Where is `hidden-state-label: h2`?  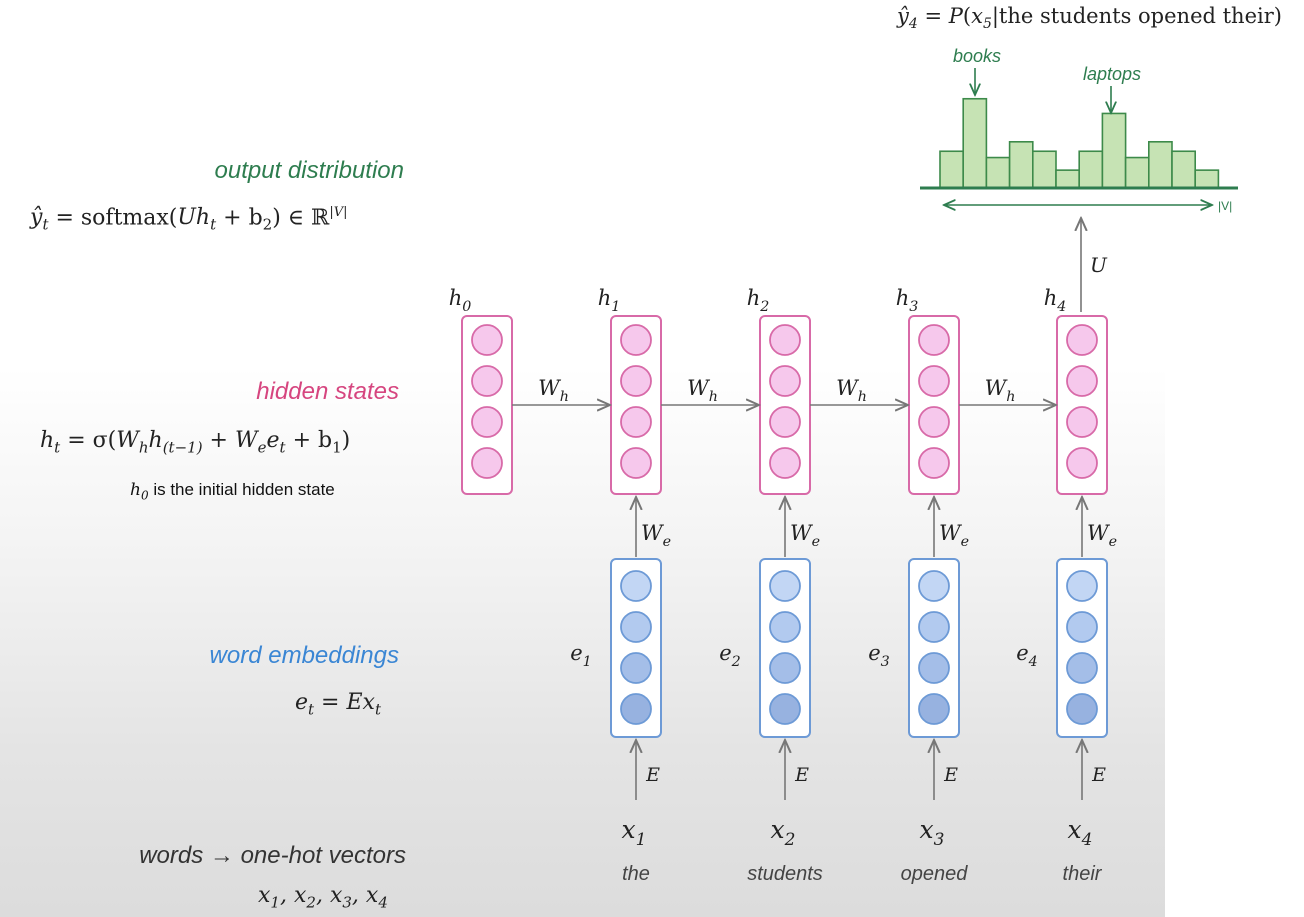 hidden-state-label: h2 is located at coordinates (758, 300).